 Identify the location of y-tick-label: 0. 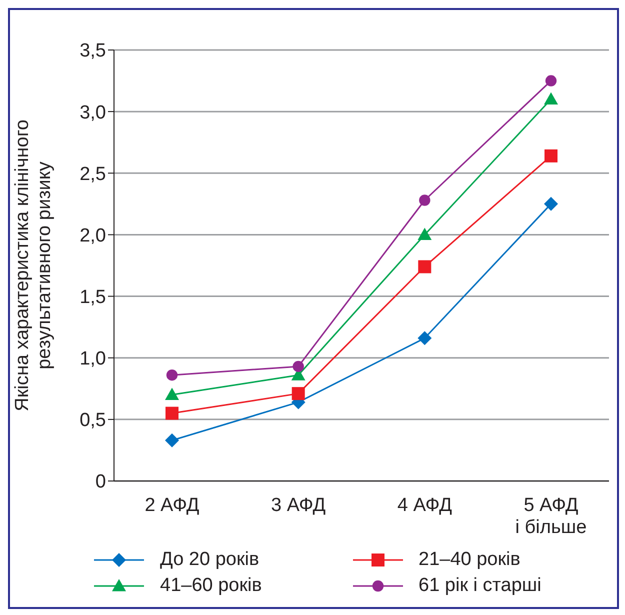
(100, 482).